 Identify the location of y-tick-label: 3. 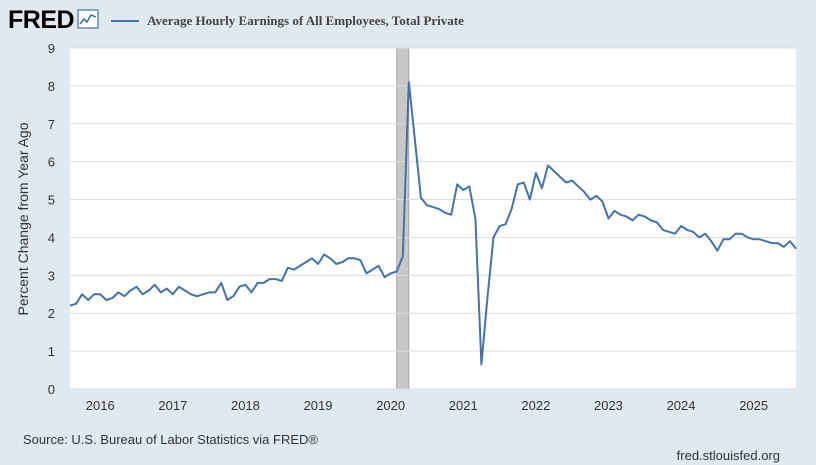
(51, 275).